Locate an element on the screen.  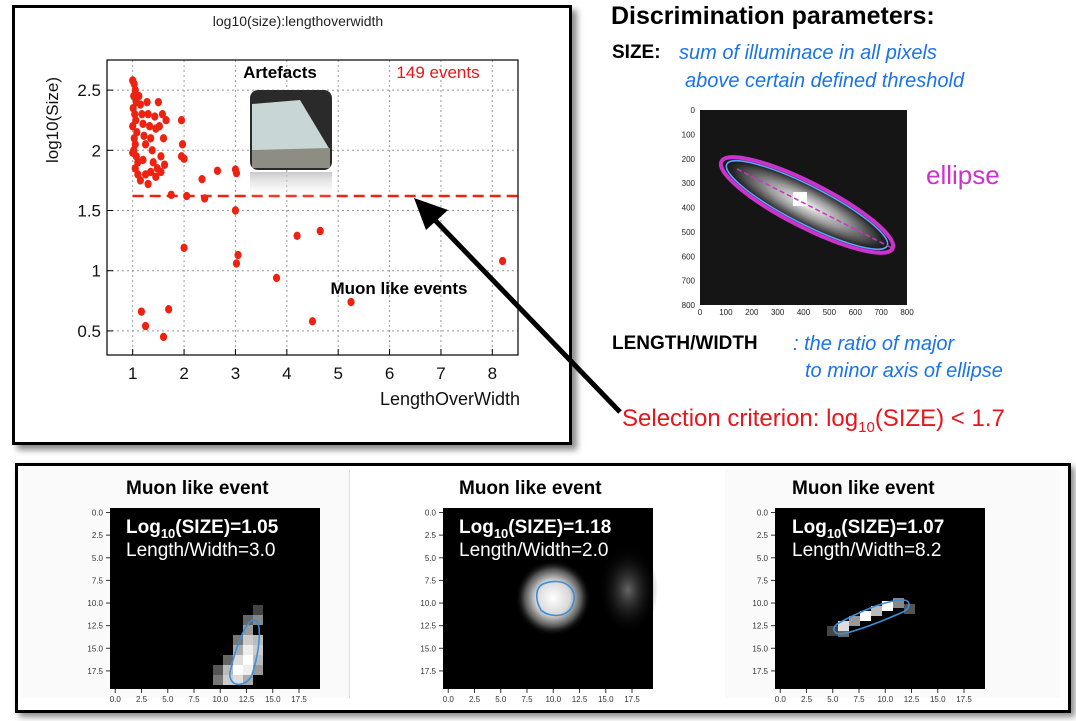
ellipse-x-tick-label: 700 is located at coordinates (881, 312).